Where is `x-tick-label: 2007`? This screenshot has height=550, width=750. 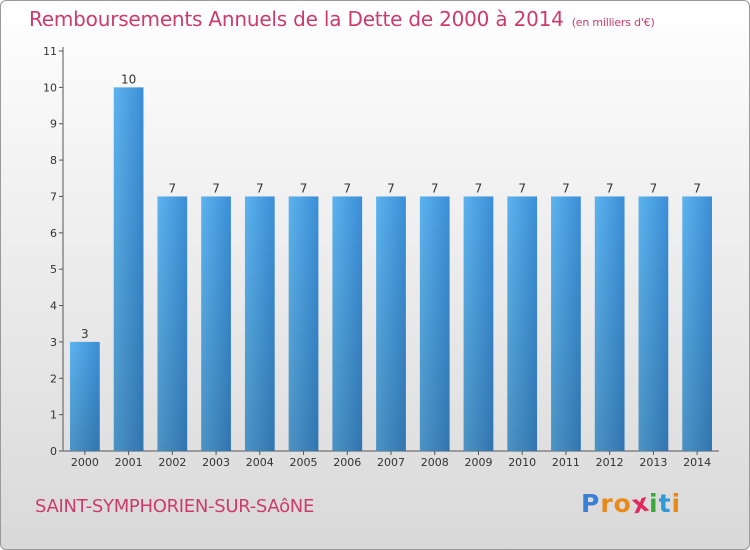
x-tick-label: 2007 is located at coordinates (391, 462).